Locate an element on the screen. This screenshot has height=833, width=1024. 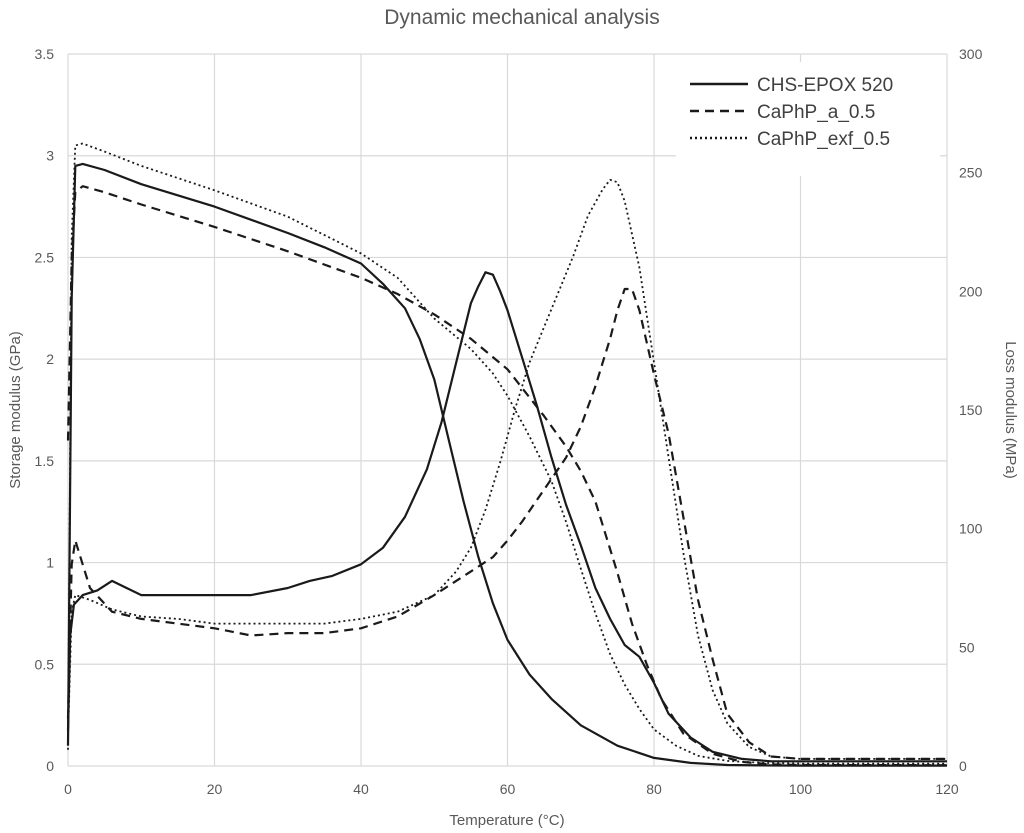
y-axis-title: Storage modulus (GPa) is located at coordinates (15, 410).